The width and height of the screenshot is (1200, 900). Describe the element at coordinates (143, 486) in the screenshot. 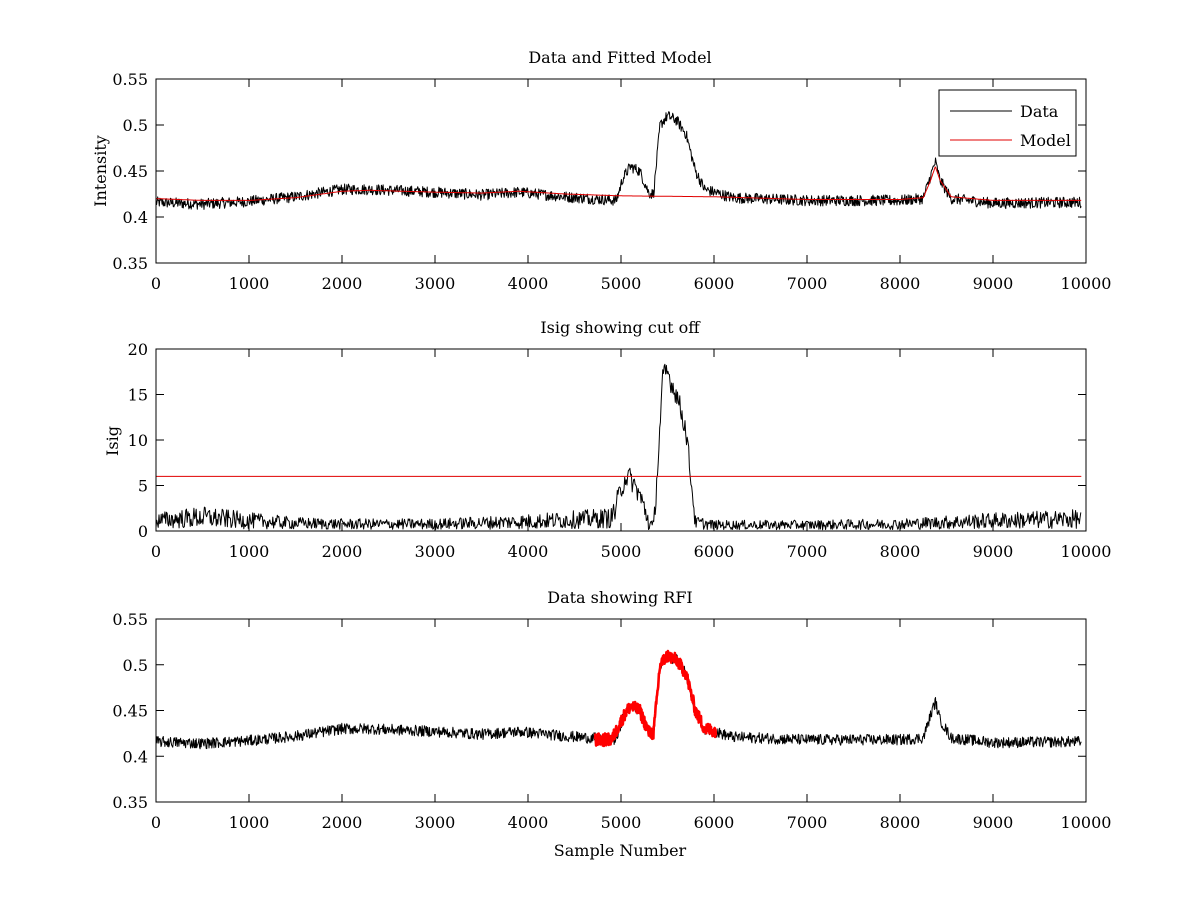

I see `y-tick-label: 5` at that location.